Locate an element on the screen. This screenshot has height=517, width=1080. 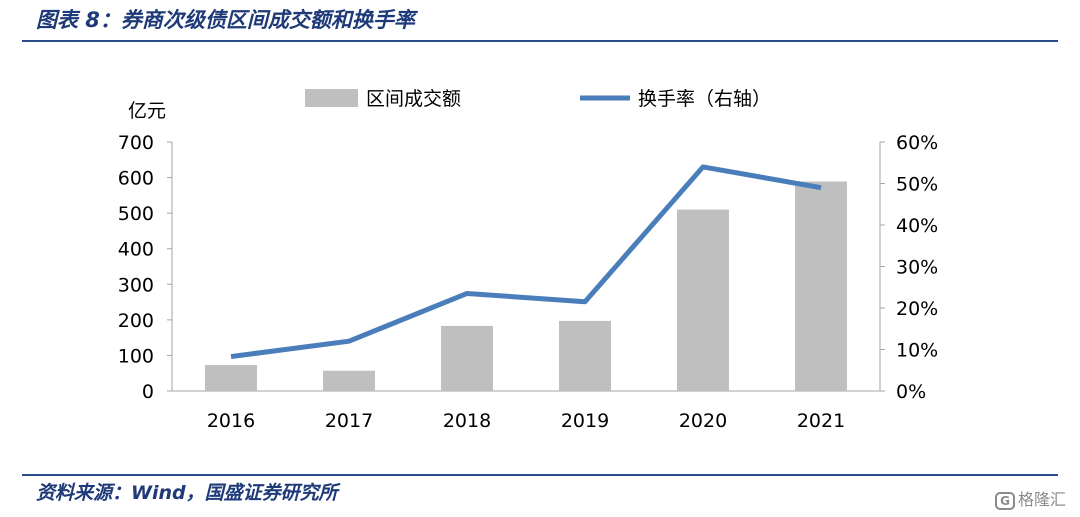
watermark-text: 格隆汇 is located at coordinates (1041, 499).